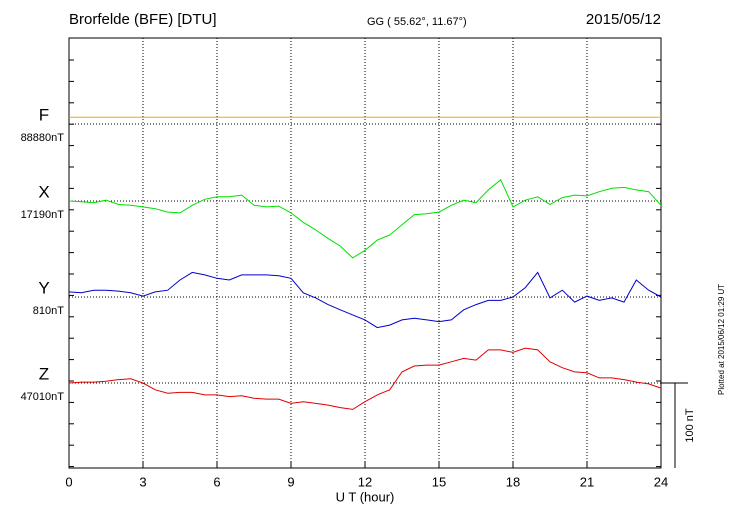 The height and width of the screenshot is (520, 730). I want to click on x-tick-label: 15, so click(439, 481).